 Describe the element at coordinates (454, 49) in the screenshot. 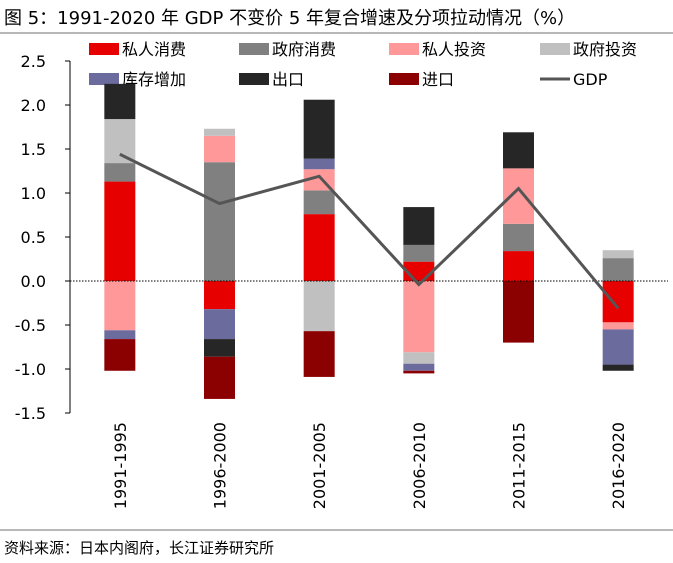

I see `legend-label: 私人投资` at that location.